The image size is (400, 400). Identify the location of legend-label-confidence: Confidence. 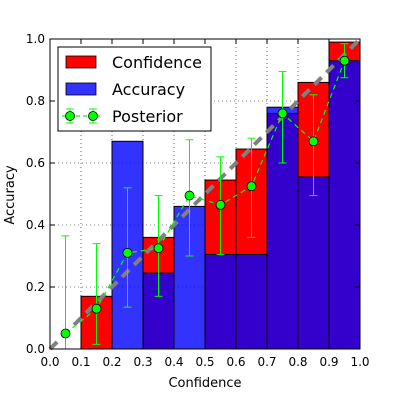
(157, 62).